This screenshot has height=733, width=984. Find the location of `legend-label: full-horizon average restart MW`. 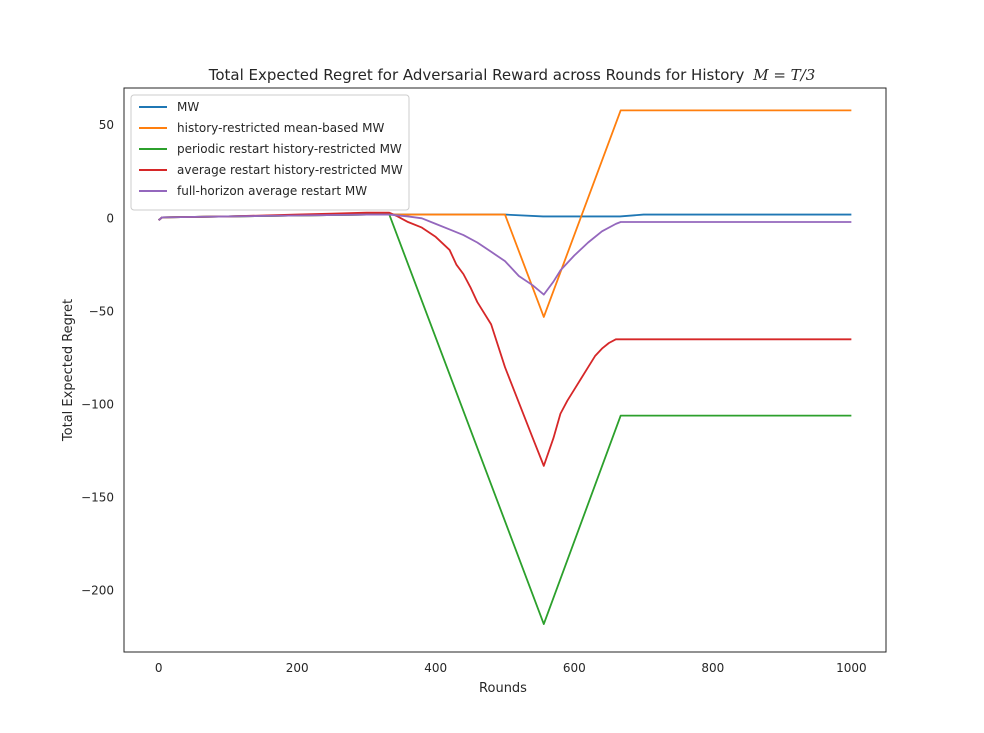

legend-label: full-horizon average restart MW is located at coordinates (272, 191).